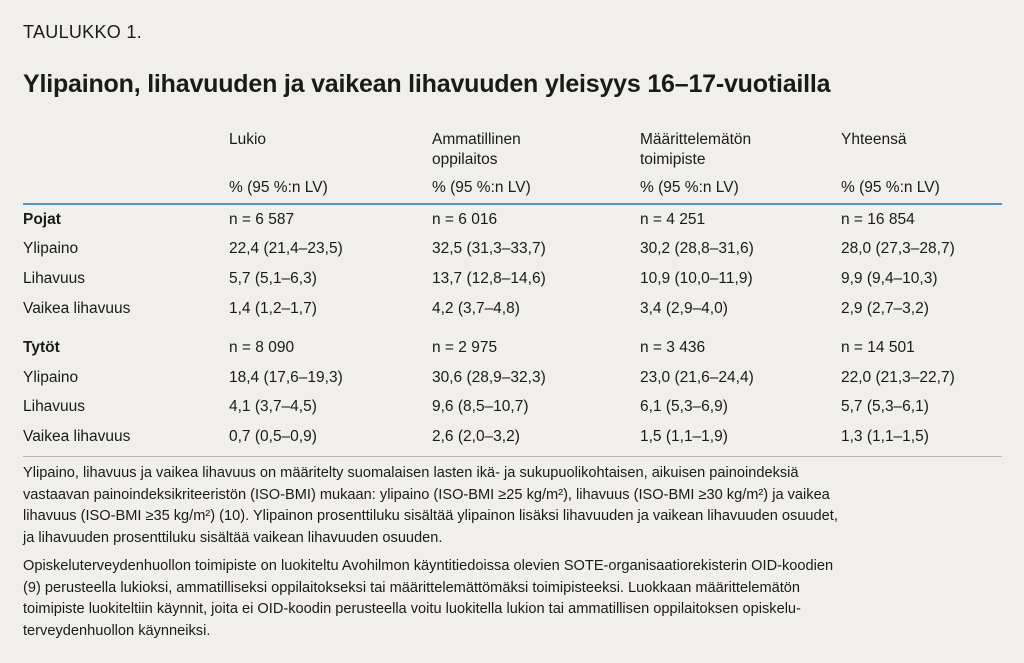 The height and width of the screenshot is (663, 1024). I want to click on table-cell: 22,0 (21,3–22,7), so click(898, 377).